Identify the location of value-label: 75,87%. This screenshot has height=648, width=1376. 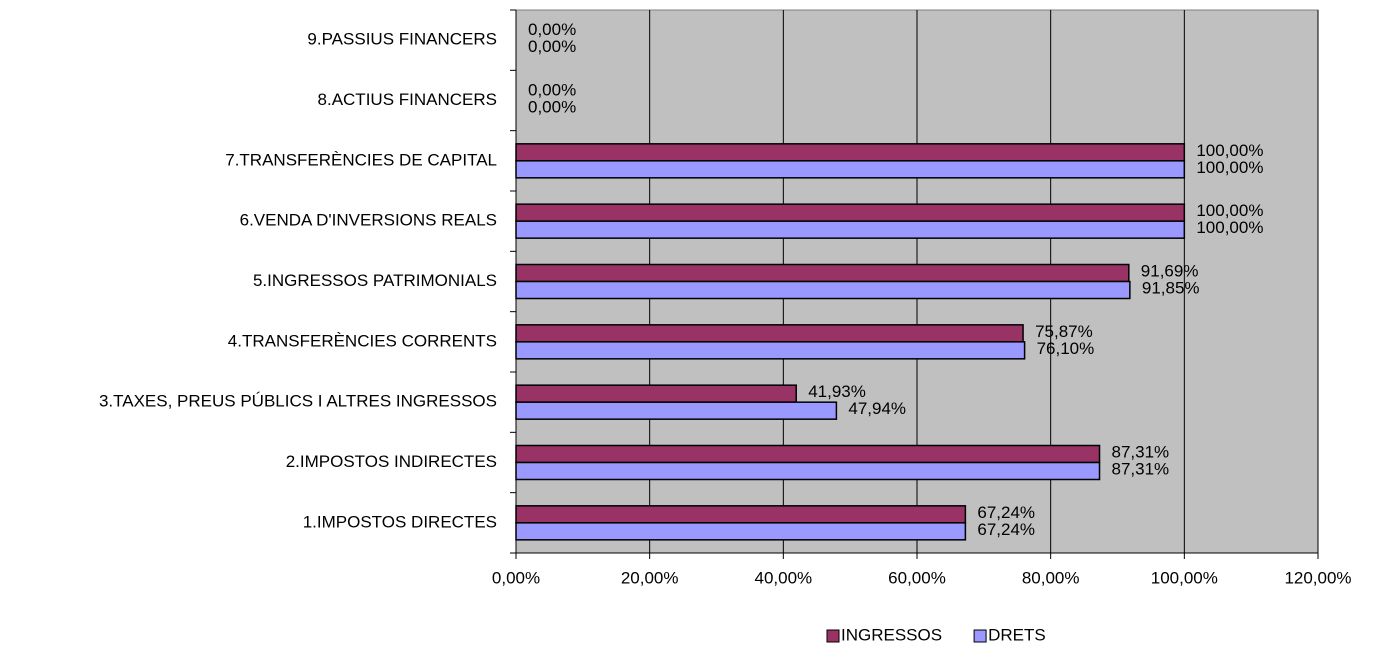
(1064, 331).